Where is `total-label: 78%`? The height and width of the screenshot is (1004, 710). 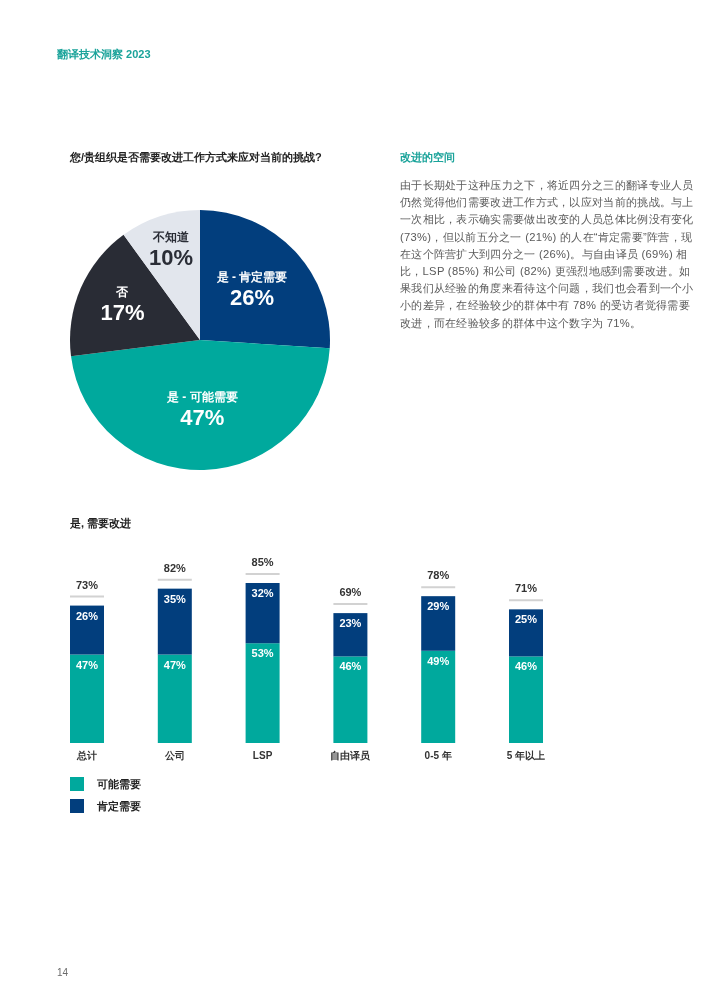 total-label: 78% is located at coordinates (438, 575).